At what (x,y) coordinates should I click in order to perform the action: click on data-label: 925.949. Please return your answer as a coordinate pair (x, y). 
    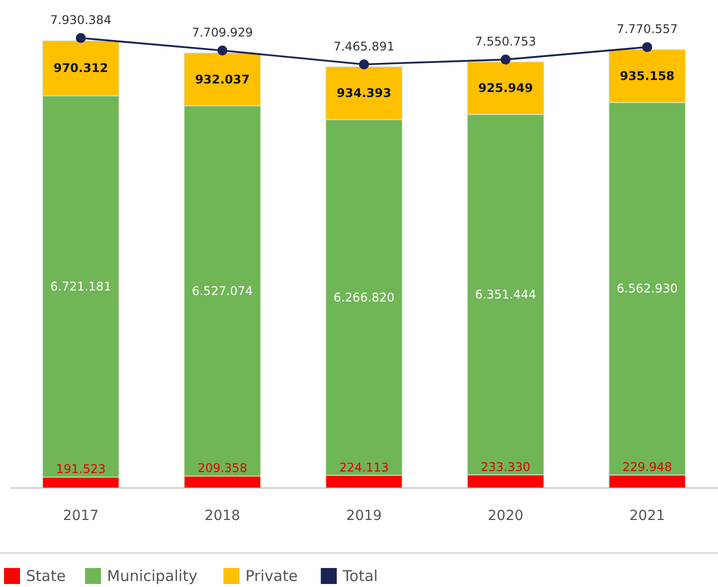
    Looking at the image, I should click on (505, 88).